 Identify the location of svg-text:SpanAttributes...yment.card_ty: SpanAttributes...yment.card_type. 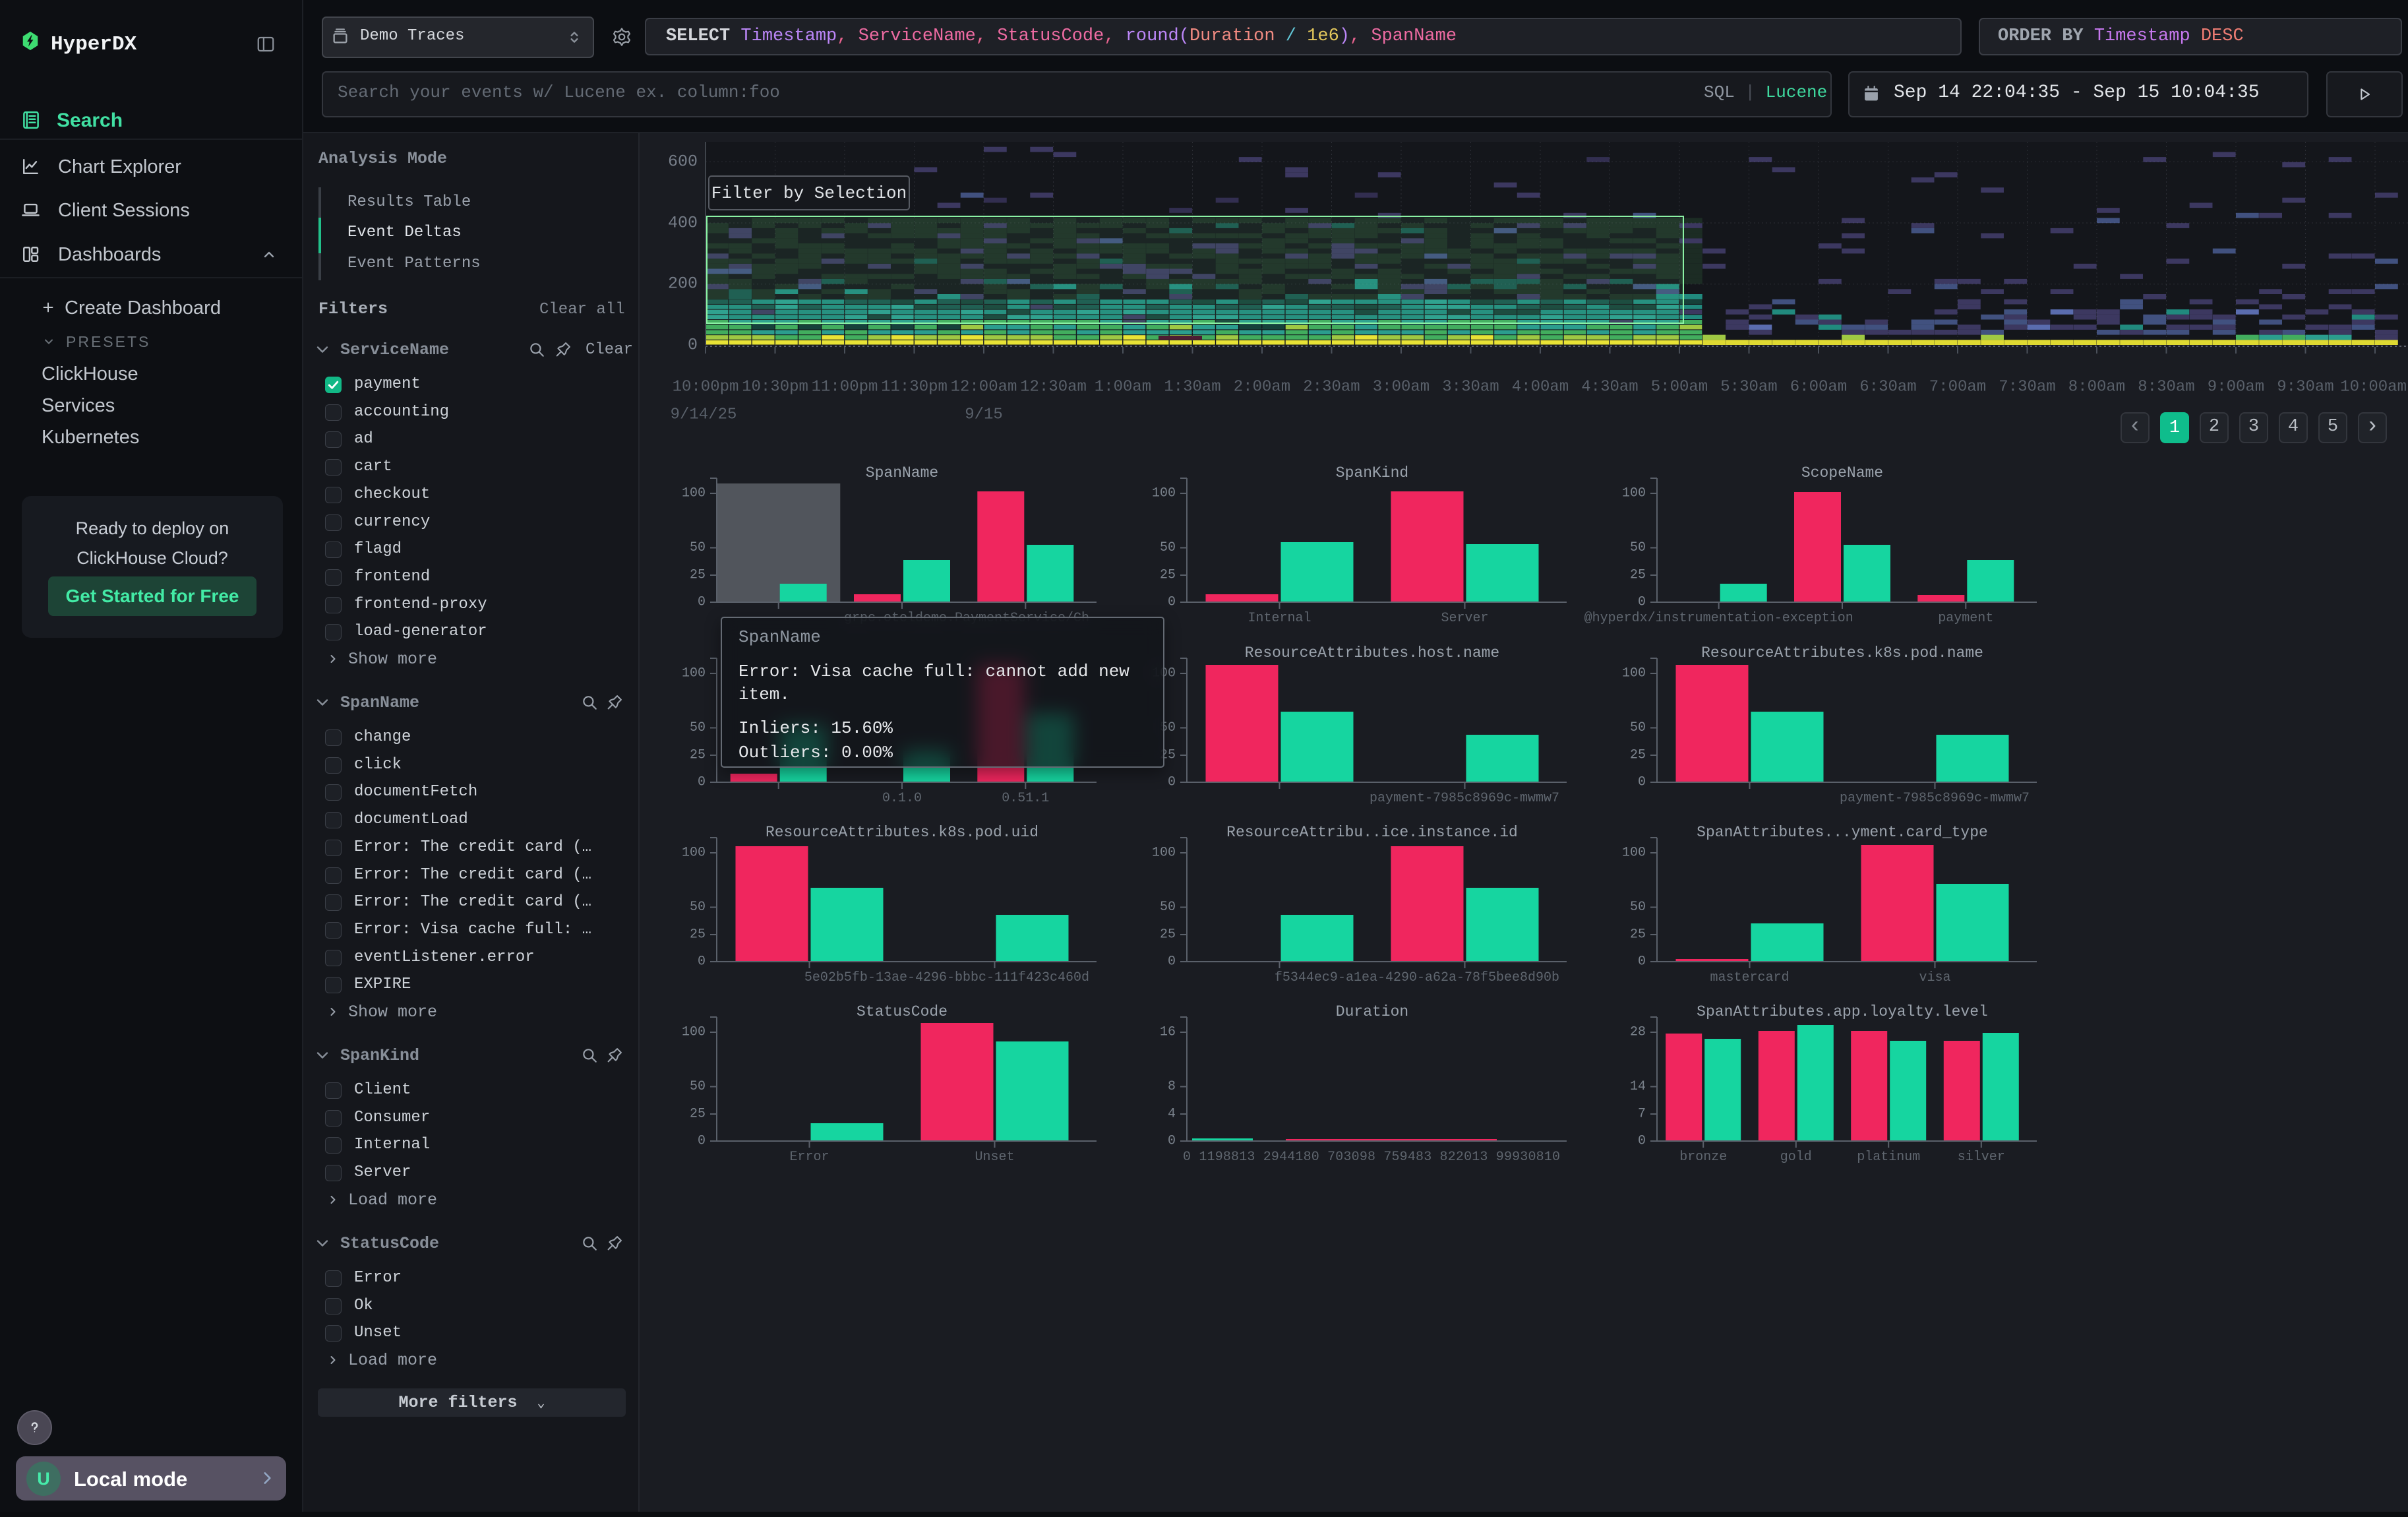
(1842, 832).